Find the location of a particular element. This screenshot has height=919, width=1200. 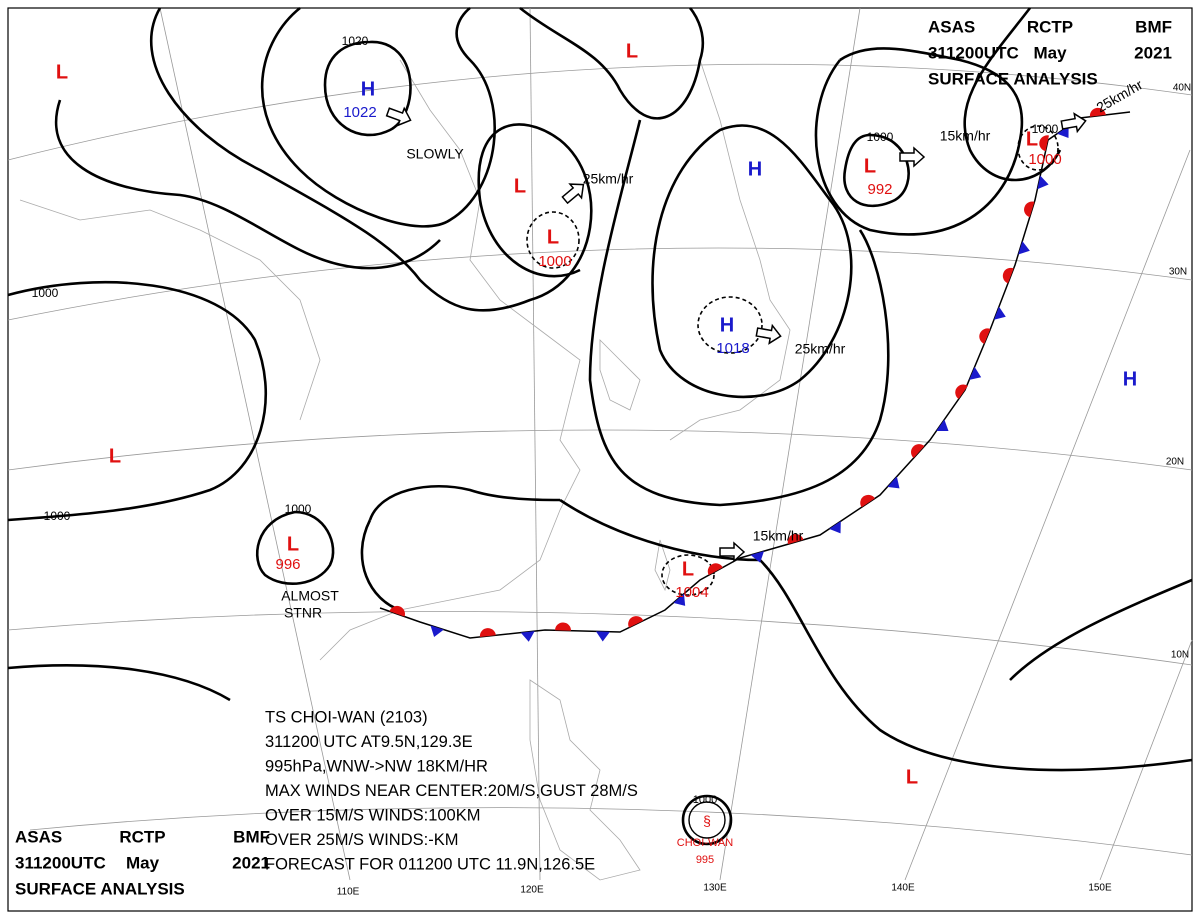

isobar-label: 1020 is located at coordinates (355, 41).